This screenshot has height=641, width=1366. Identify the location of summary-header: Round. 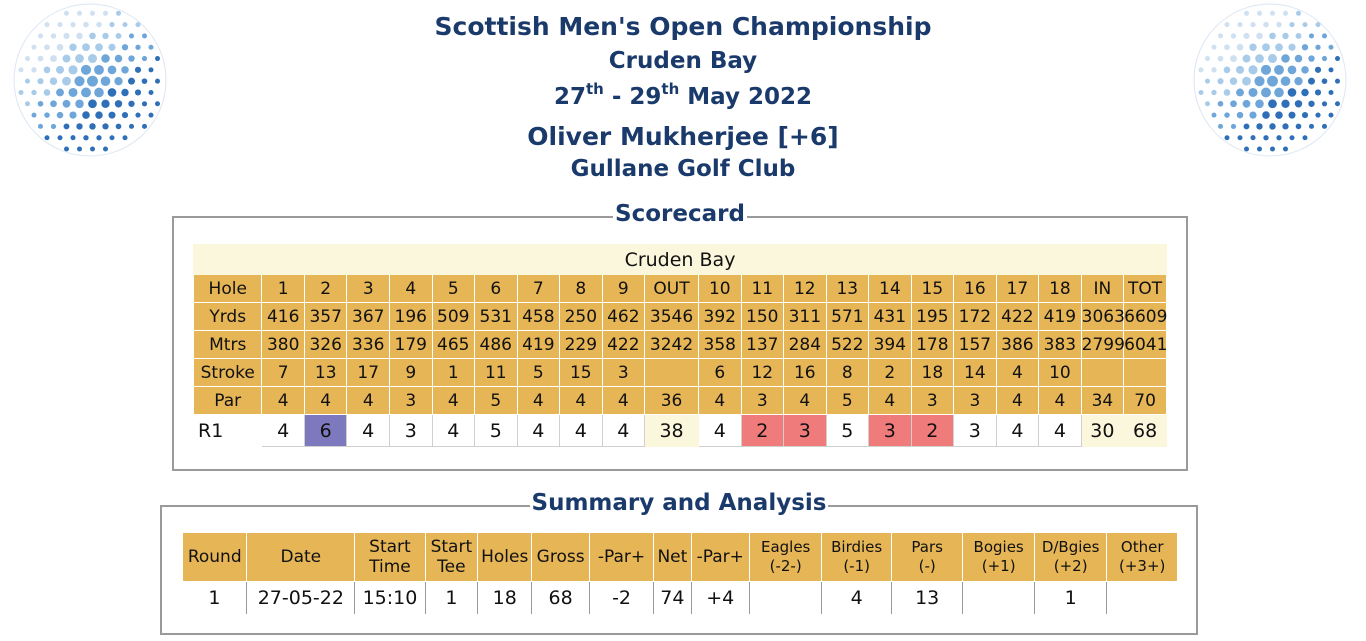
(214, 557).